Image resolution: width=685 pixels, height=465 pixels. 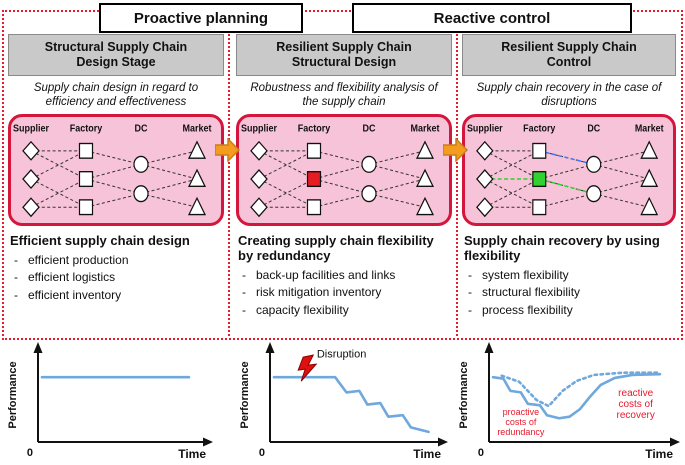 What do you see at coordinates (347, 310) in the screenshot?
I see `bullet-item: capacity flexibility` at bounding box center [347, 310].